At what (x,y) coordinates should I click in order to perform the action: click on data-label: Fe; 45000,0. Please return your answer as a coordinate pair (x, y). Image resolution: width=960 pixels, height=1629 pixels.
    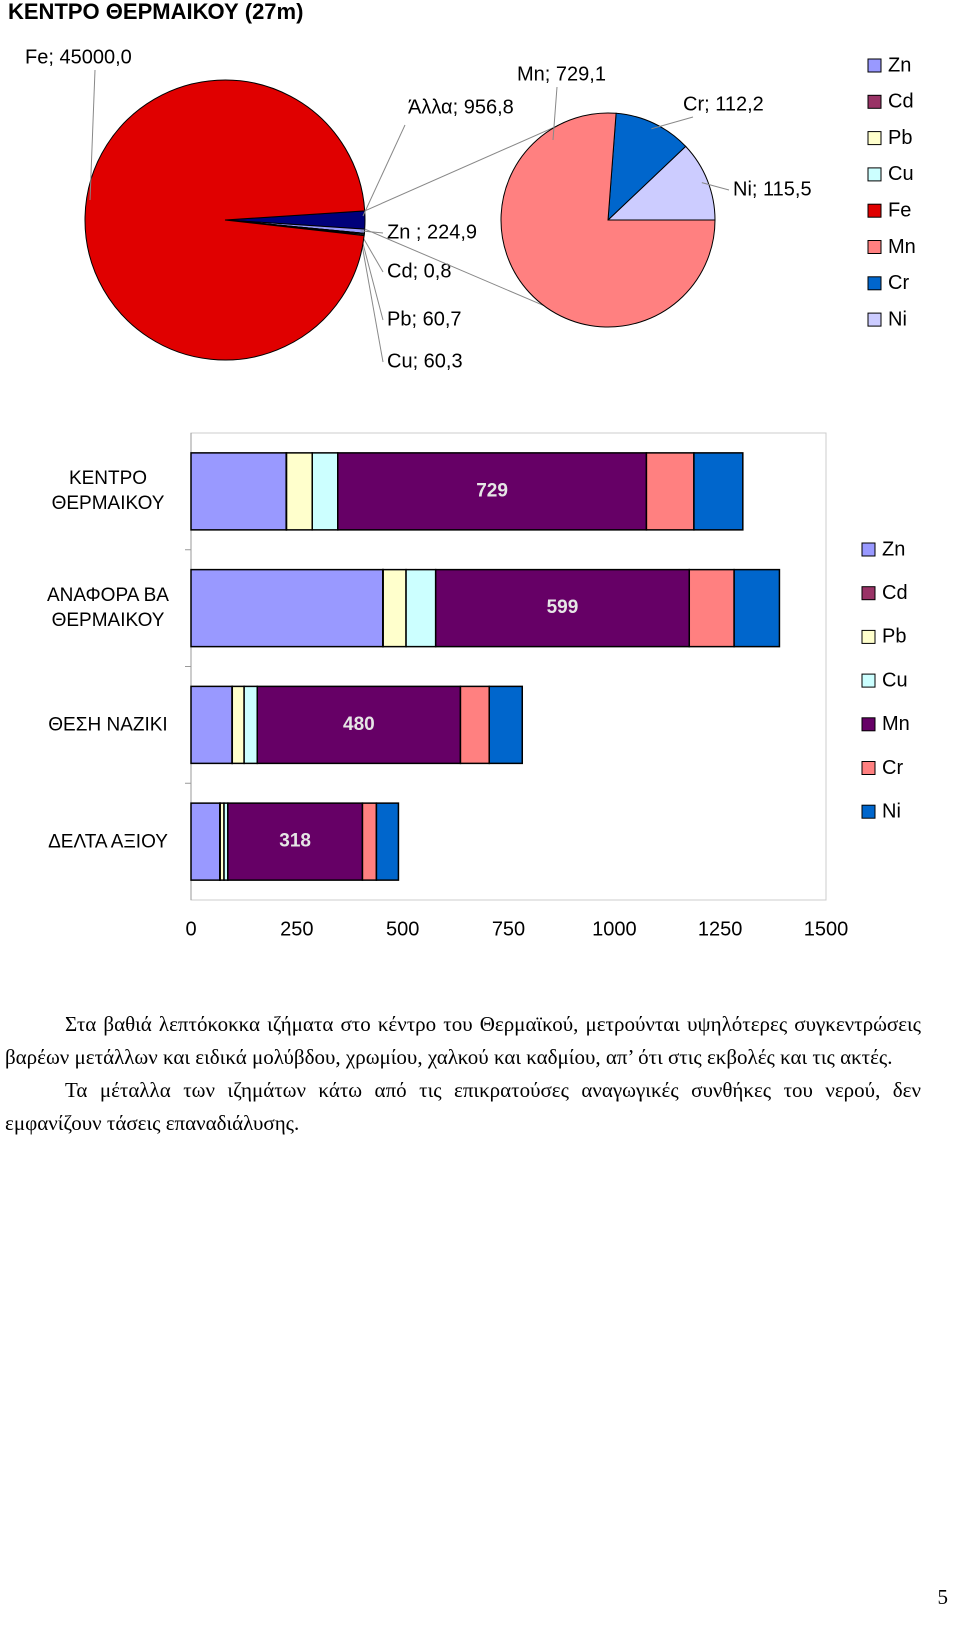
    Looking at the image, I should click on (78, 57).